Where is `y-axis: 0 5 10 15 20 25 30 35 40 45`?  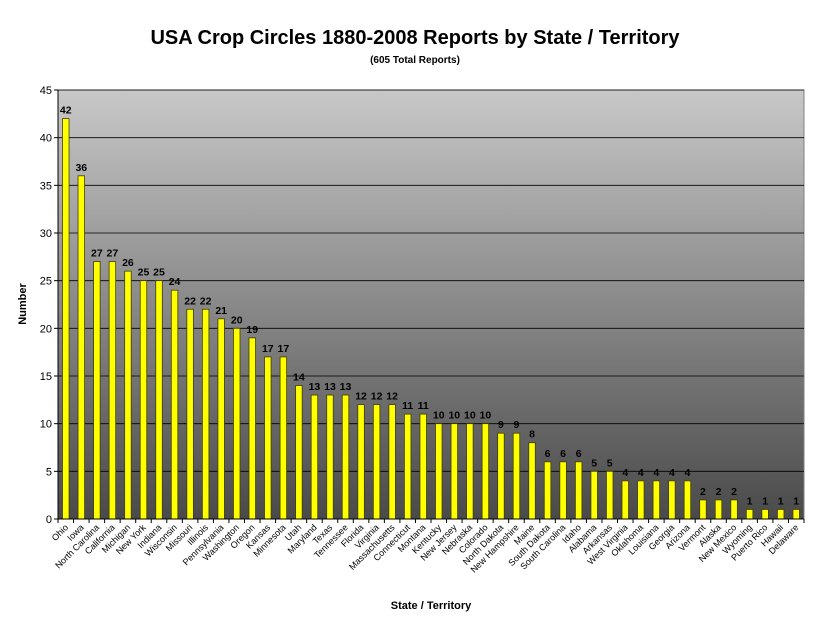 y-axis: 0 5 10 15 20 25 30 35 40 45 is located at coordinates (49, 305).